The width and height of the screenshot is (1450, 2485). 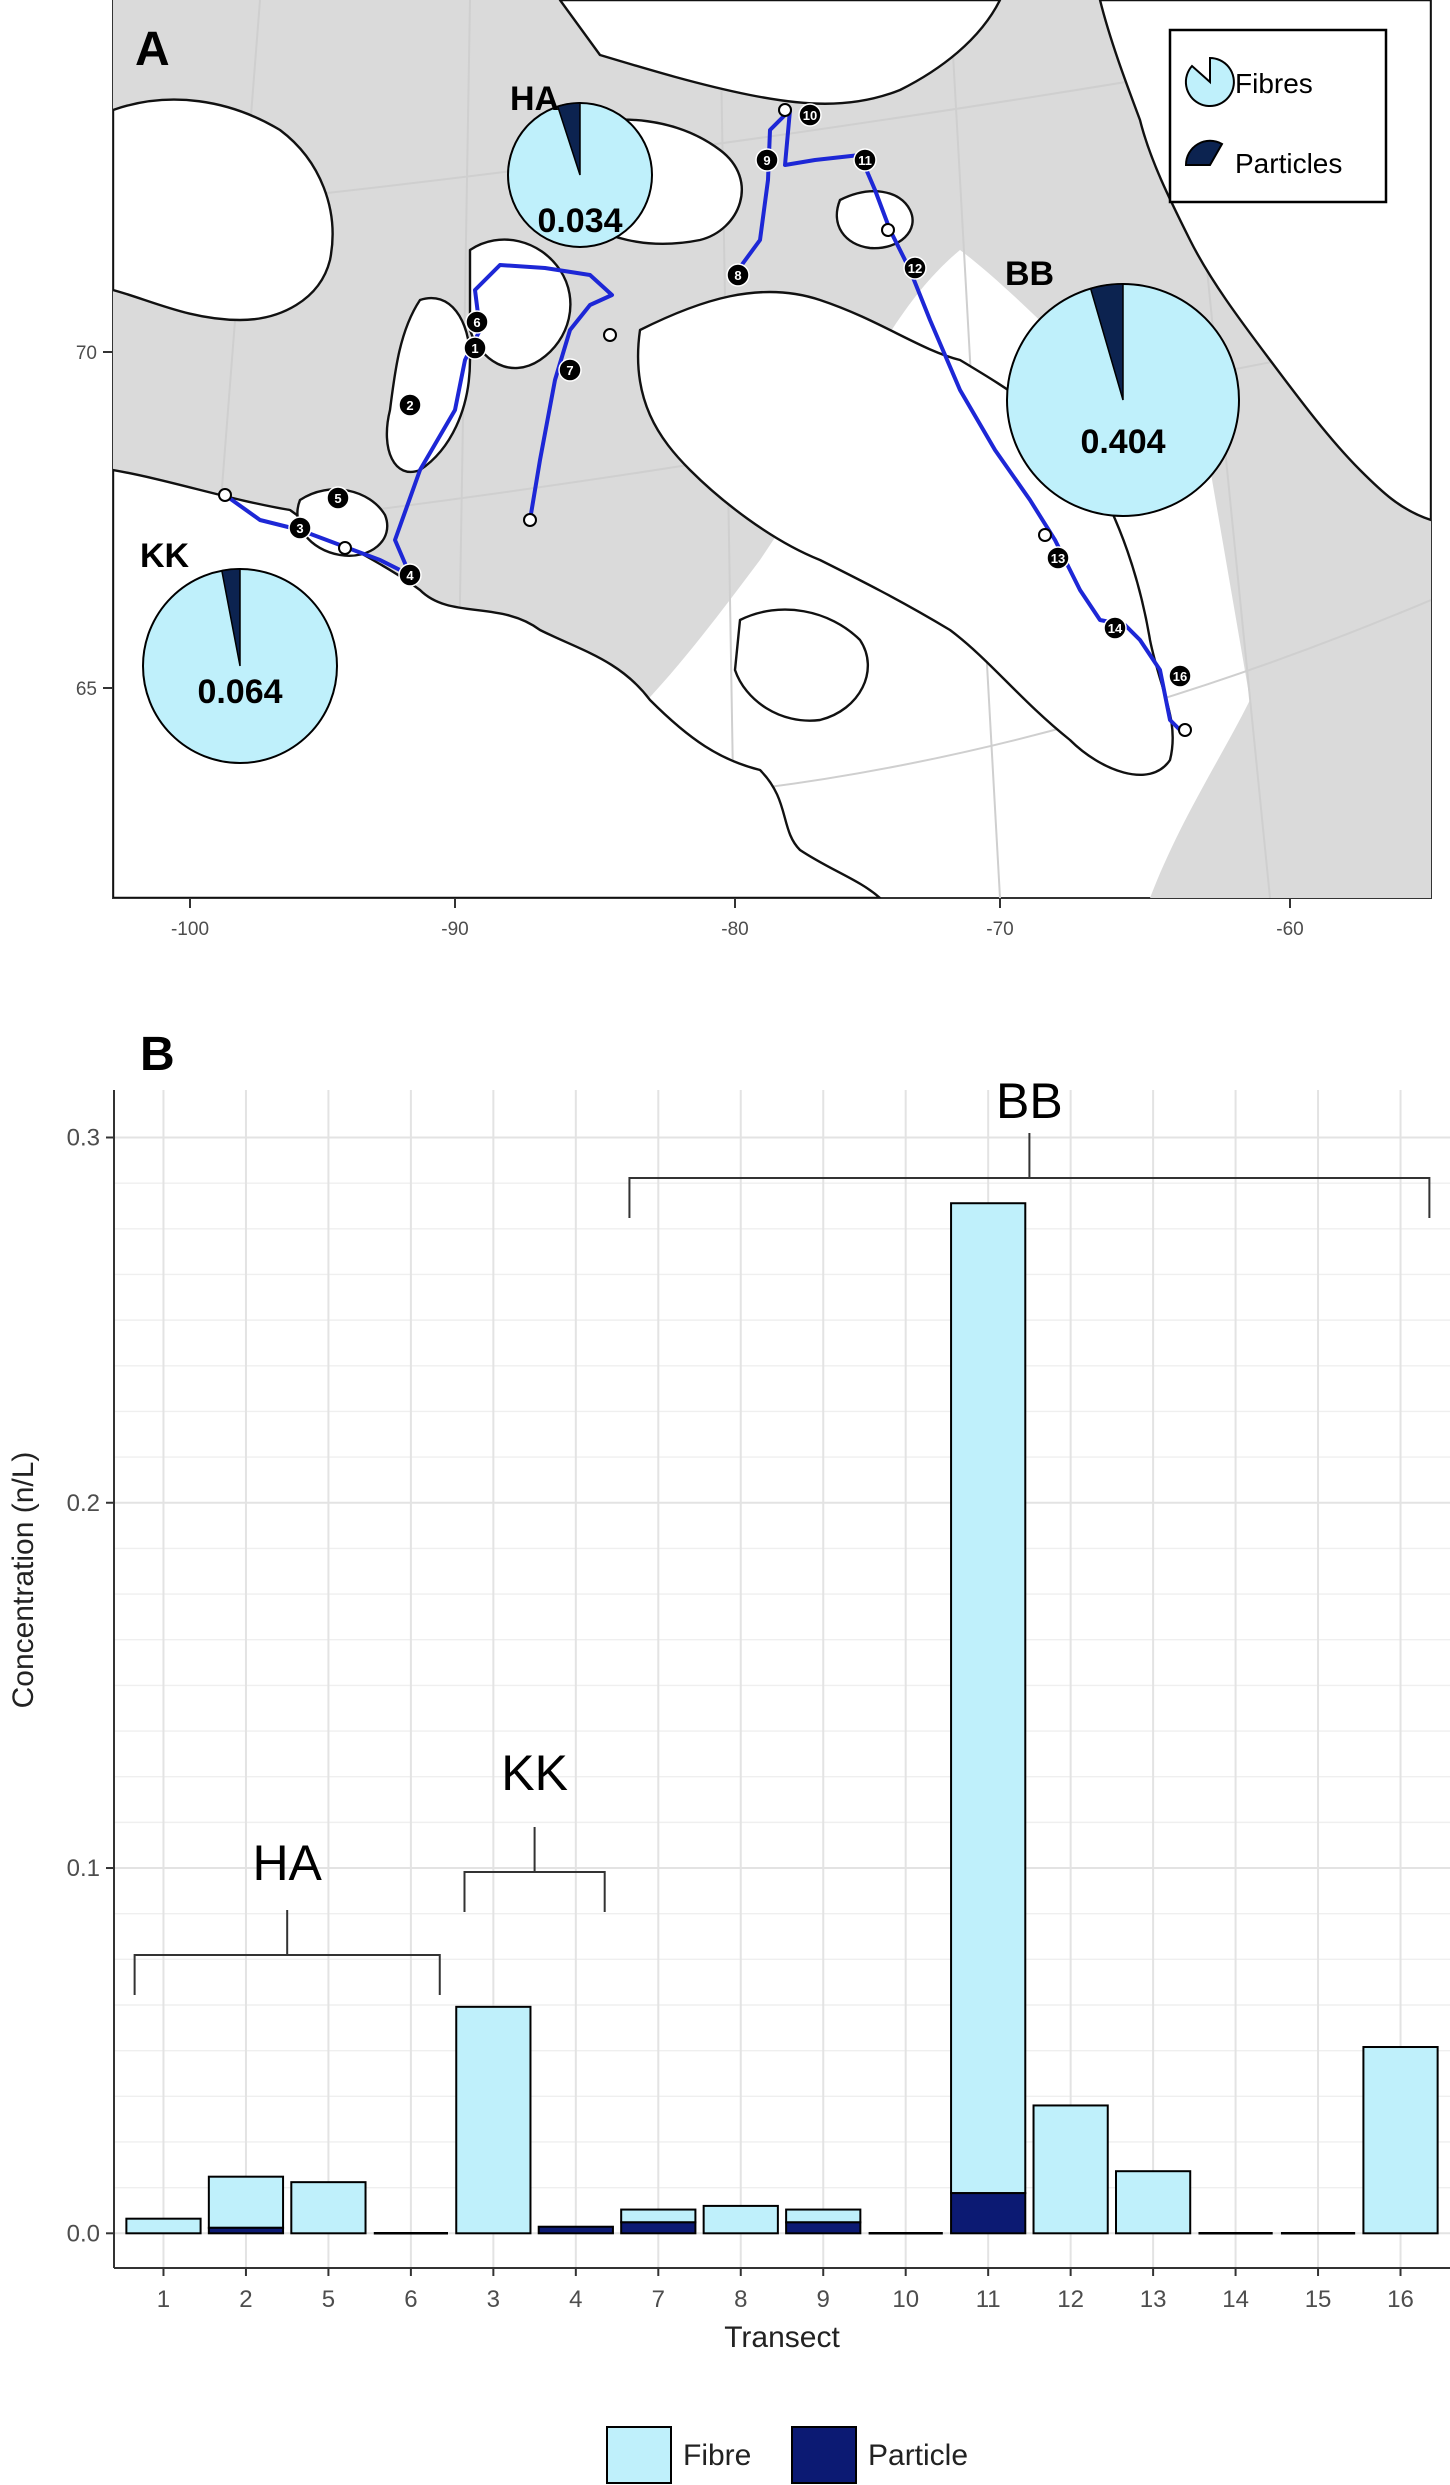 What do you see at coordinates (152, 49) in the screenshot?
I see `panel-a-letter: A` at bounding box center [152, 49].